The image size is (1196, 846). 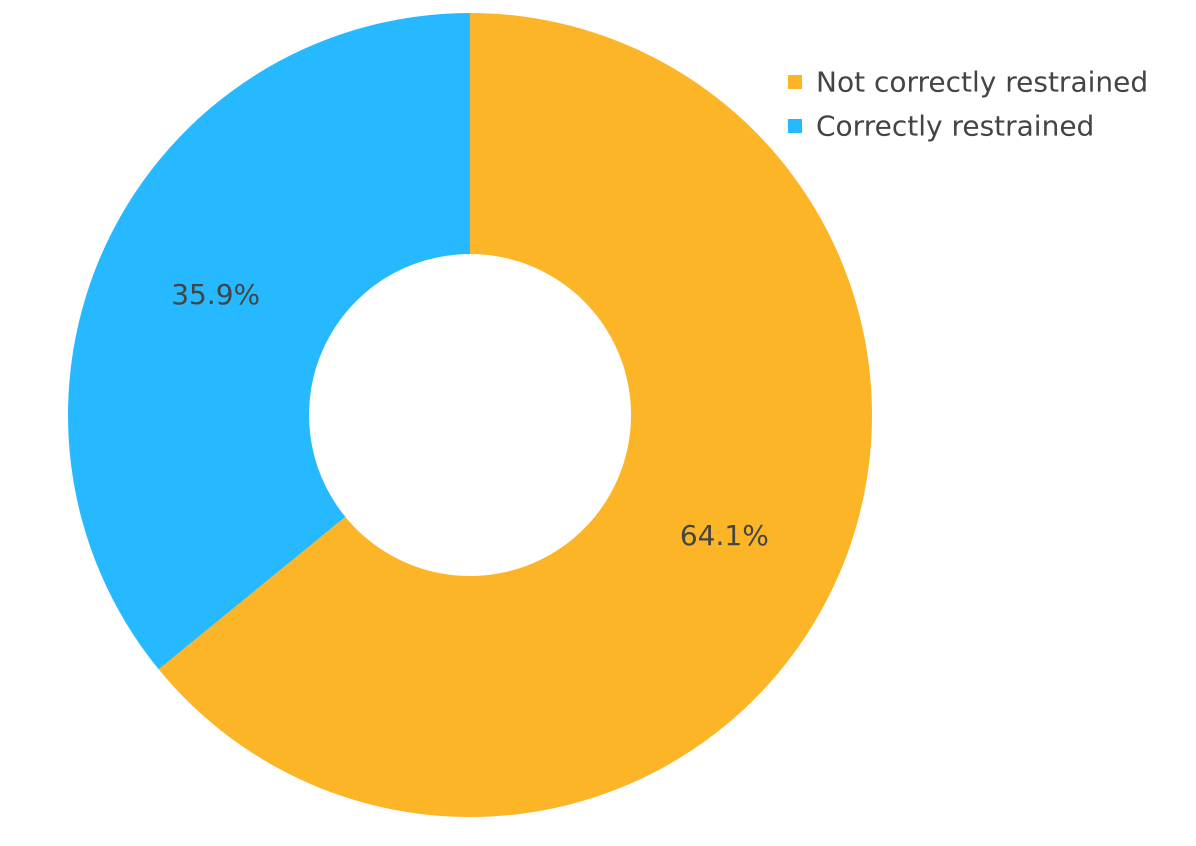 What do you see at coordinates (724, 535) in the screenshot?
I see `slice-label-1: 64.1%` at bounding box center [724, 535].